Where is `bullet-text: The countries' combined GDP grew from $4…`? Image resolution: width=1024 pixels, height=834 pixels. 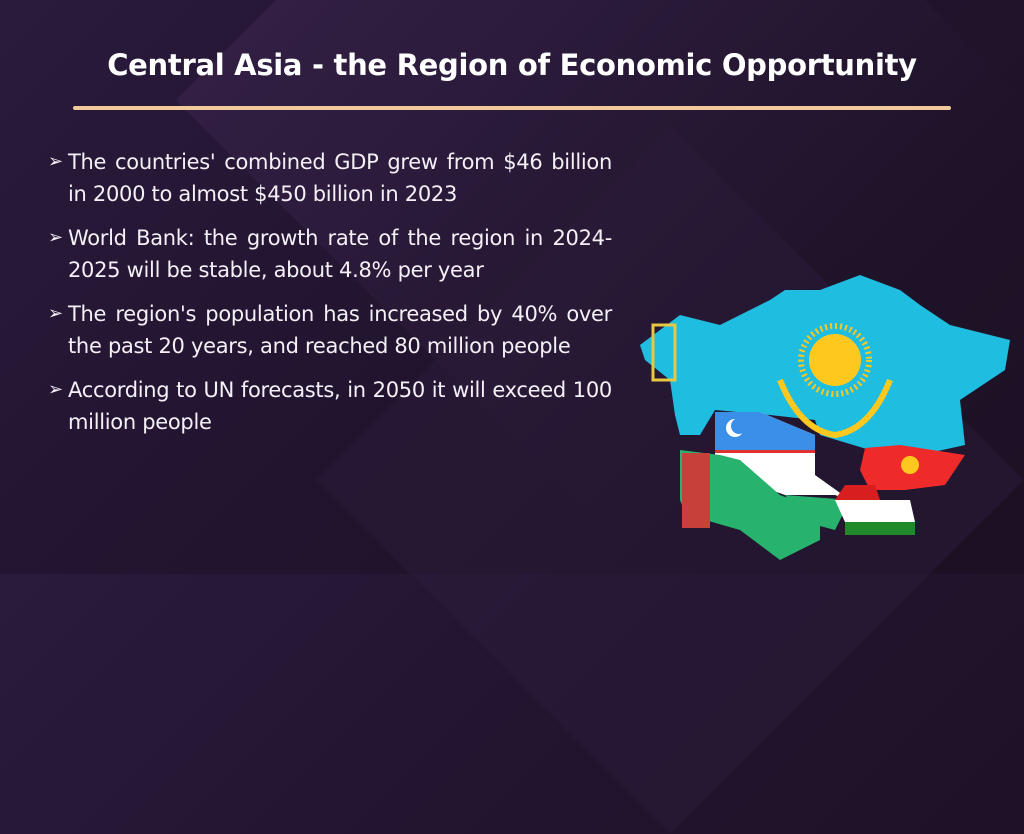 bullet-text: The countries' combined GDP grew from $4… is located at coordinates (340, 178).